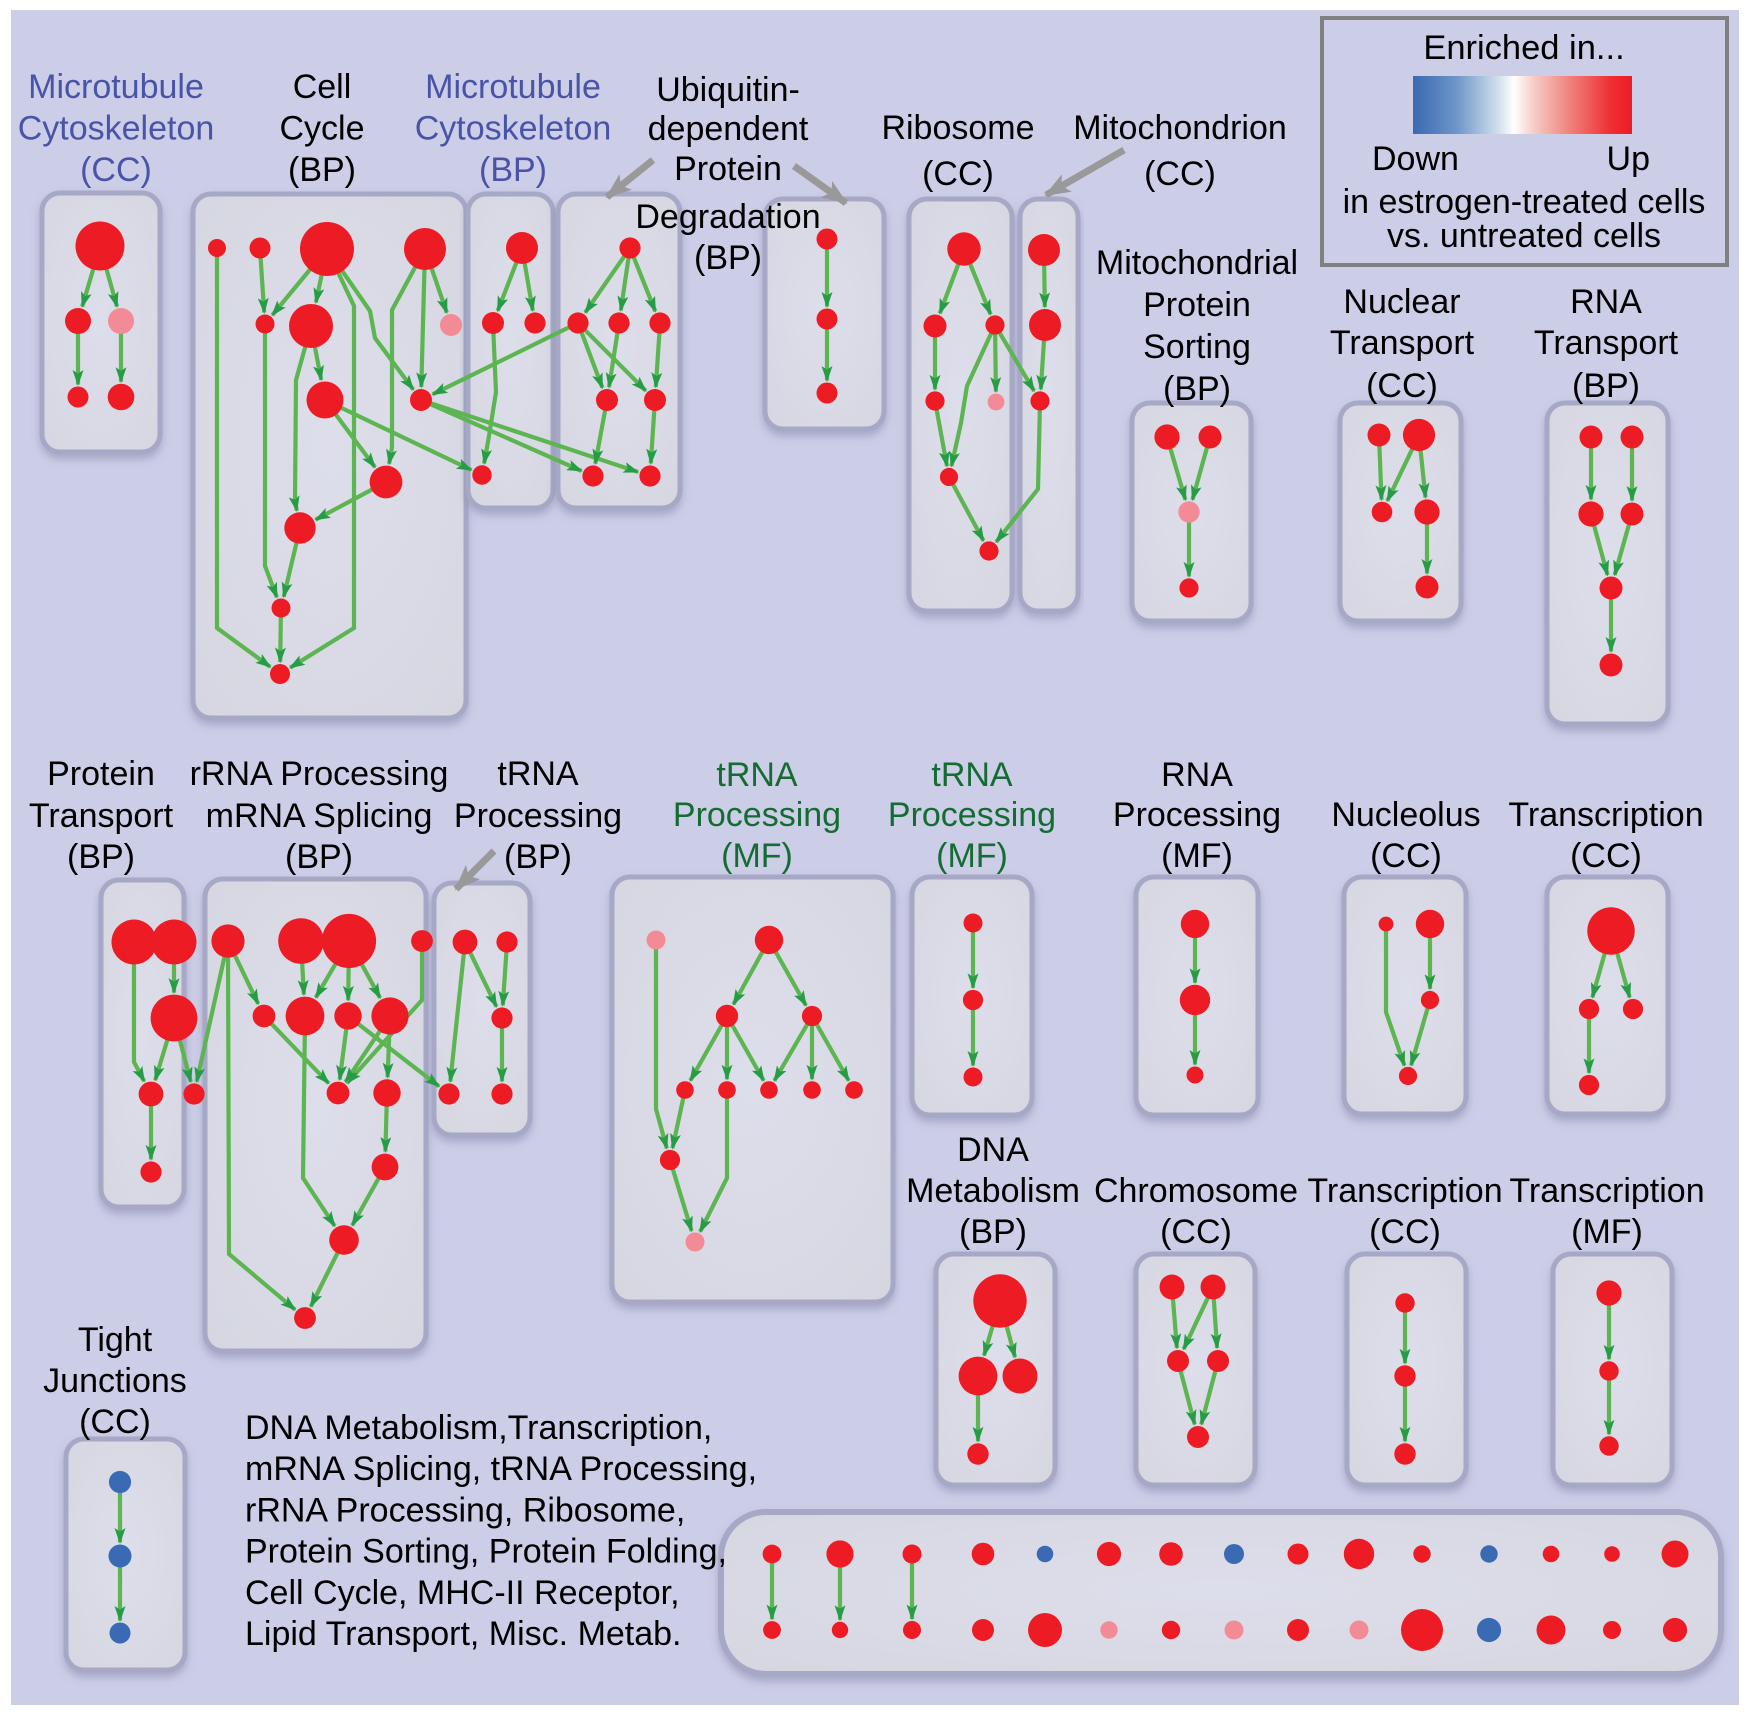 The width and height of the screenshot is (1750, 1715). Describe the element at coordinates (319, 816) in the screenshot. I see `svg-text: mRNA Splicing` at that location.